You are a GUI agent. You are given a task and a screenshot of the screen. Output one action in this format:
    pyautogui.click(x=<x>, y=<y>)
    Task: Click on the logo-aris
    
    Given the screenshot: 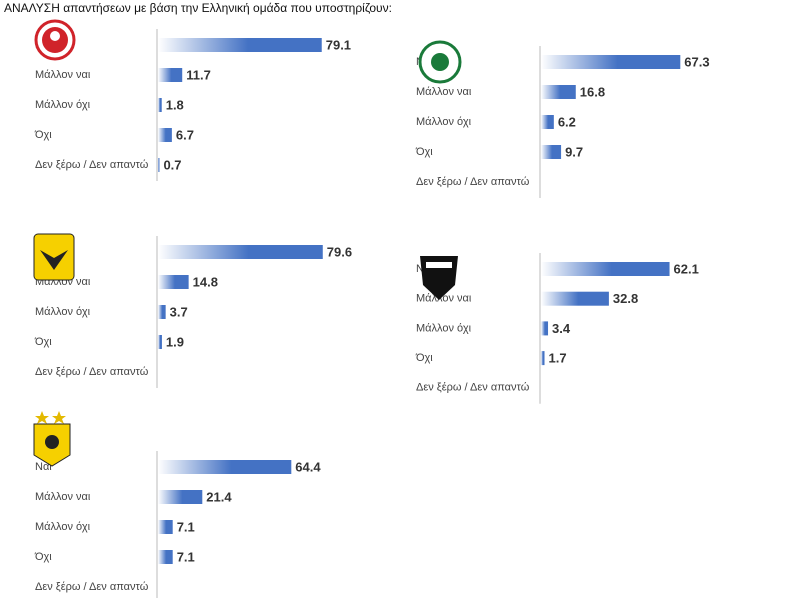 What is the action you would take?
    pyautogui.click(x=52, y=439)
    